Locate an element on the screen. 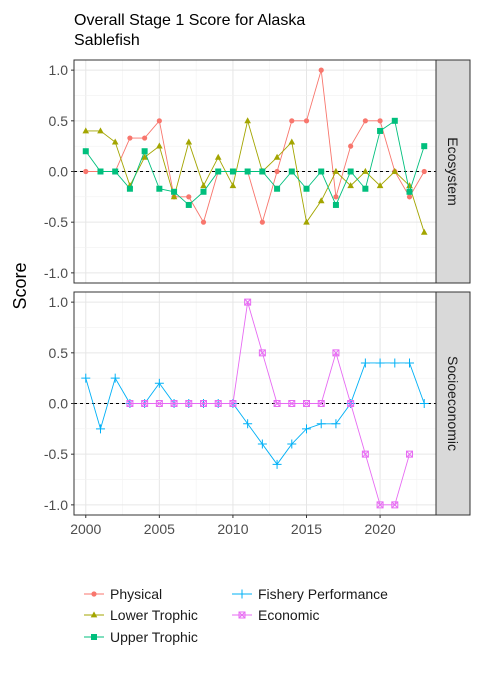 Image resolution: width=480 pixels, height=677 pixels. facet-strip is located at coordinates (453, 403).